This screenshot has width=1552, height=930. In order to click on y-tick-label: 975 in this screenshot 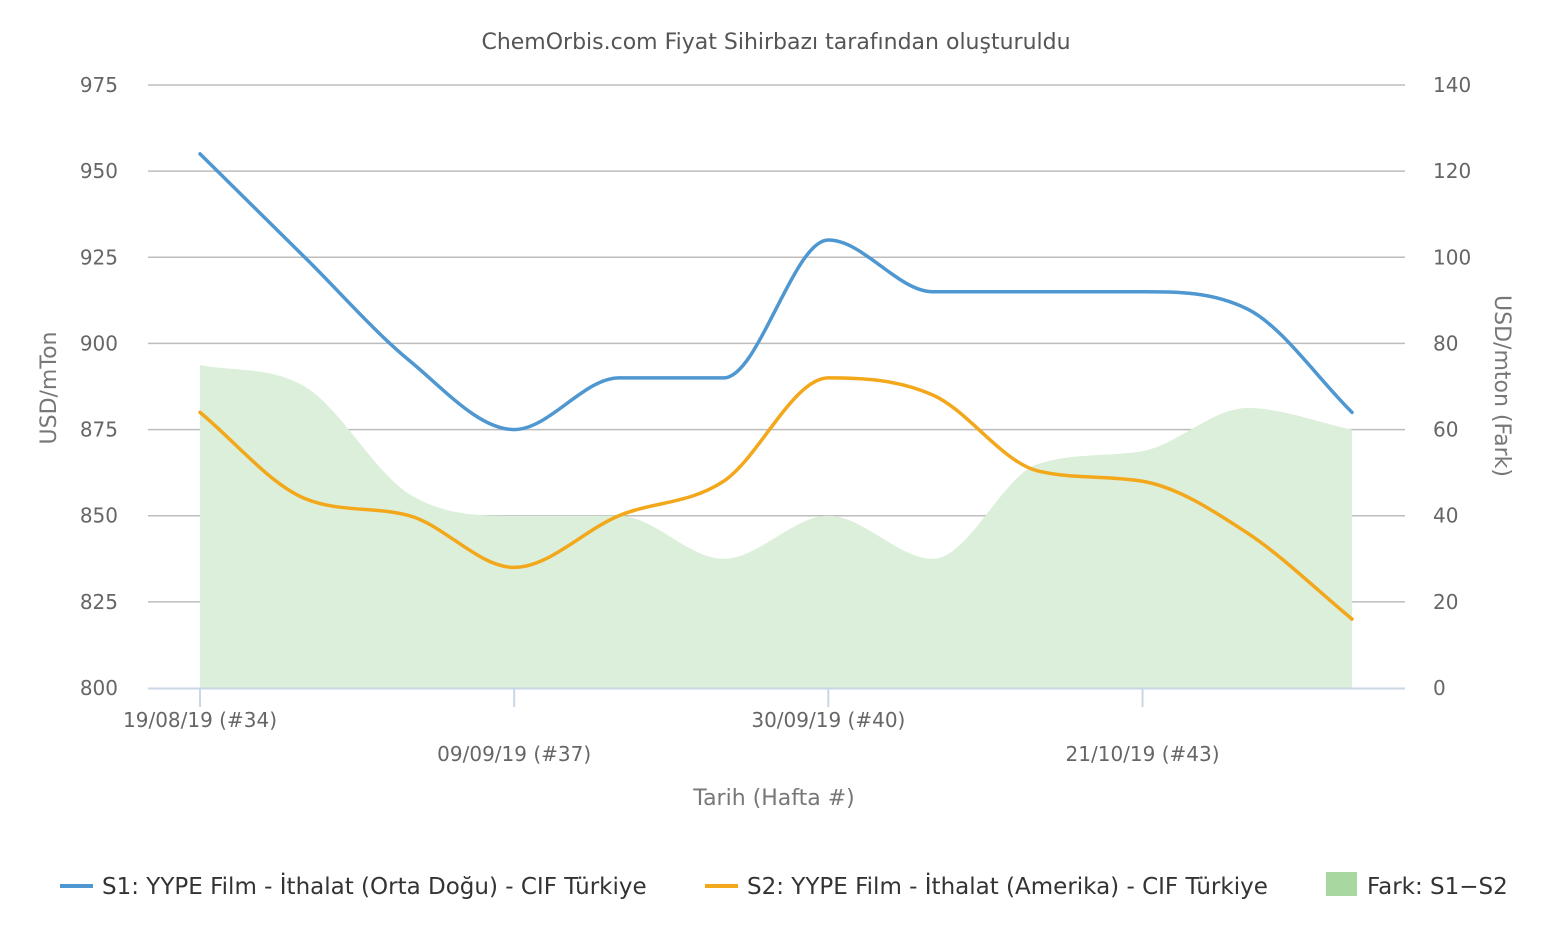, I will do `click(99, 85)`.